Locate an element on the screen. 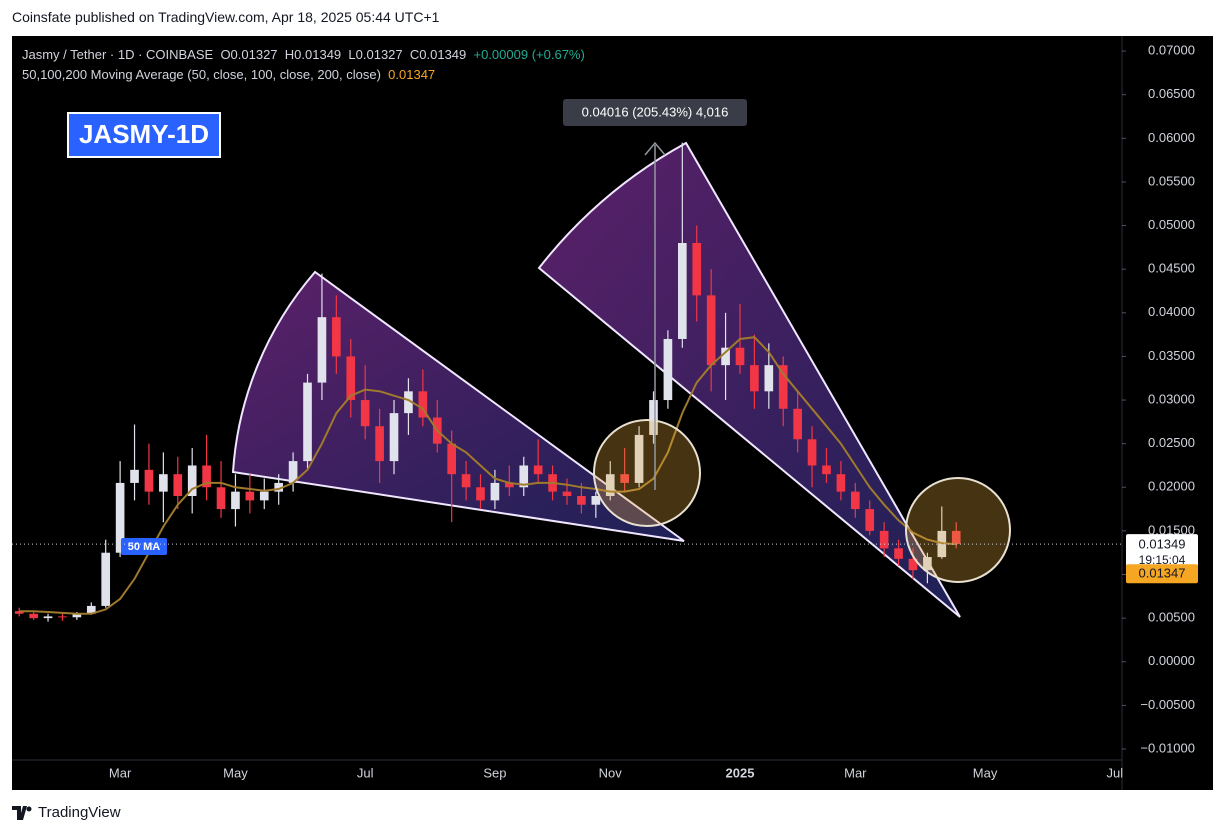 This screenshot has width=1225, height=836. x-tick-label: 2025 is located at coordinates (740, 772).